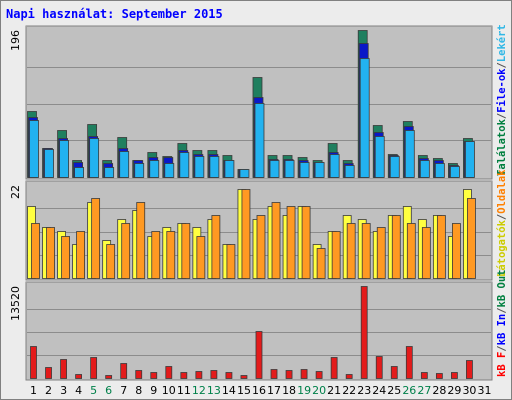 The image size is (512, 400). Describe the element at coordinates (214, 374) in the screenshot. I see `bar-traffic-kb-f-day-13: kB F 13: 1200` at that location.